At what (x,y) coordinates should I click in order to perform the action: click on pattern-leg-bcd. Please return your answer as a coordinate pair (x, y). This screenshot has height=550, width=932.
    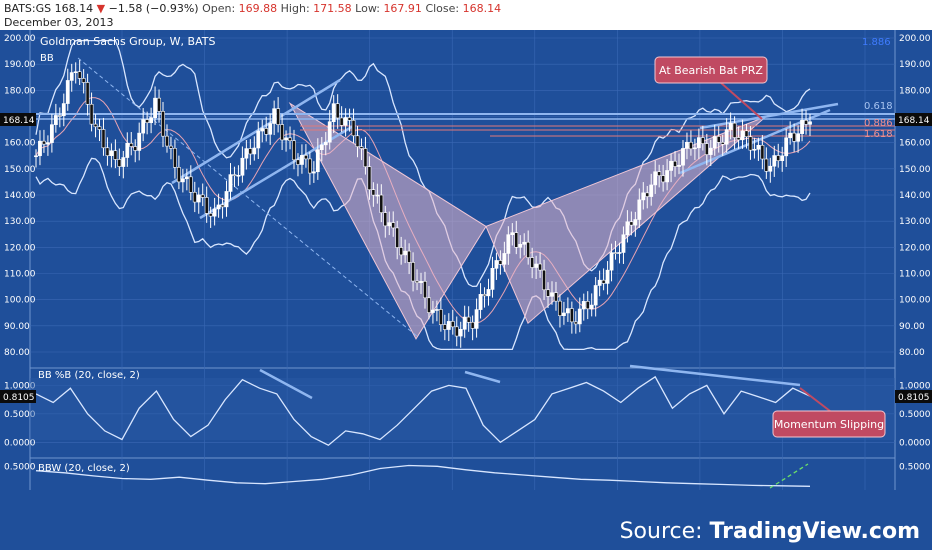
    Looking at the image, I should click on (626, 220).